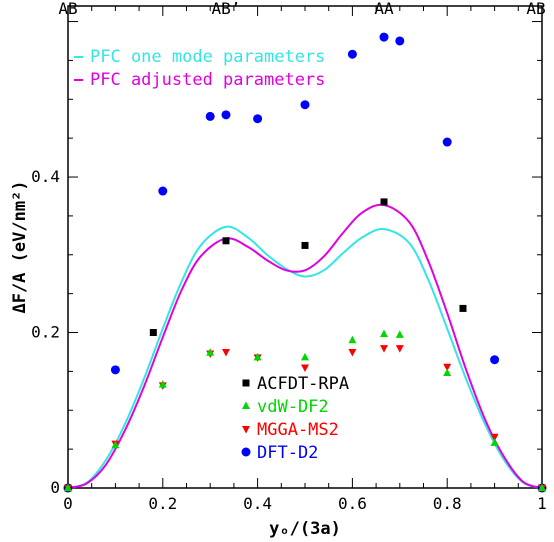 This screenshot has width=554, height=542. Describe the element at coordinates (293, 407) in the screenshot. I see `legend-label: vdW-DF2` at that location.